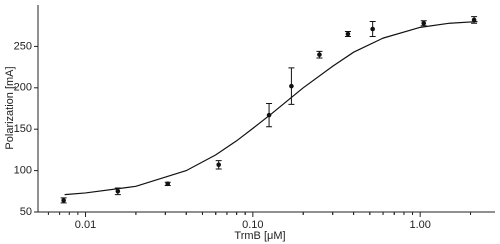 The image size is (500, 244). Describe the element at coordinates (259, 236) in the screenshot. I see `x-axis-label: TrmB [μM]` at that location.